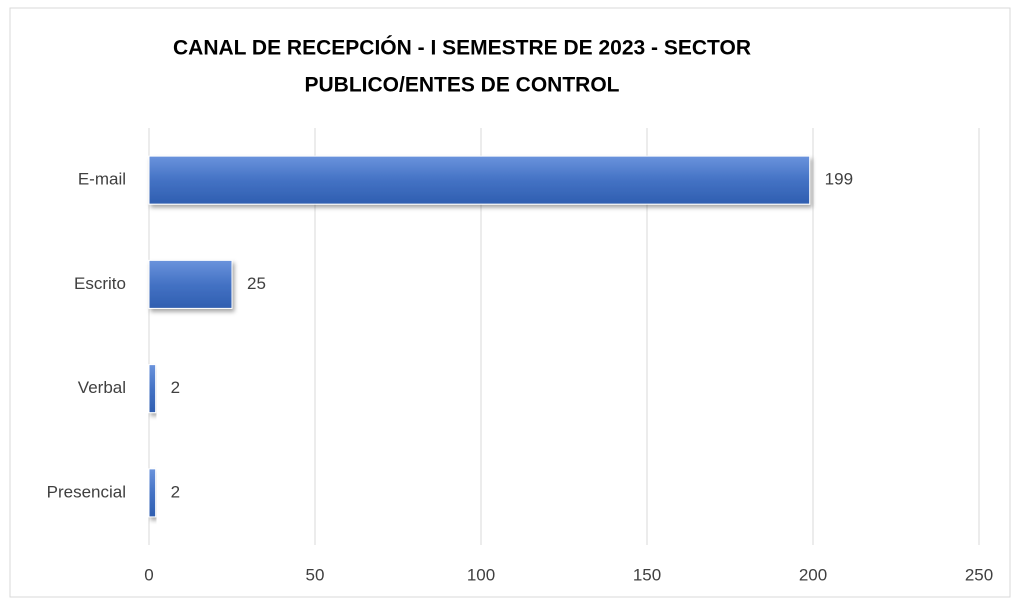 This screenshot has height=598, width=1011. I want to click on data-label: 25, so click(256, 283).